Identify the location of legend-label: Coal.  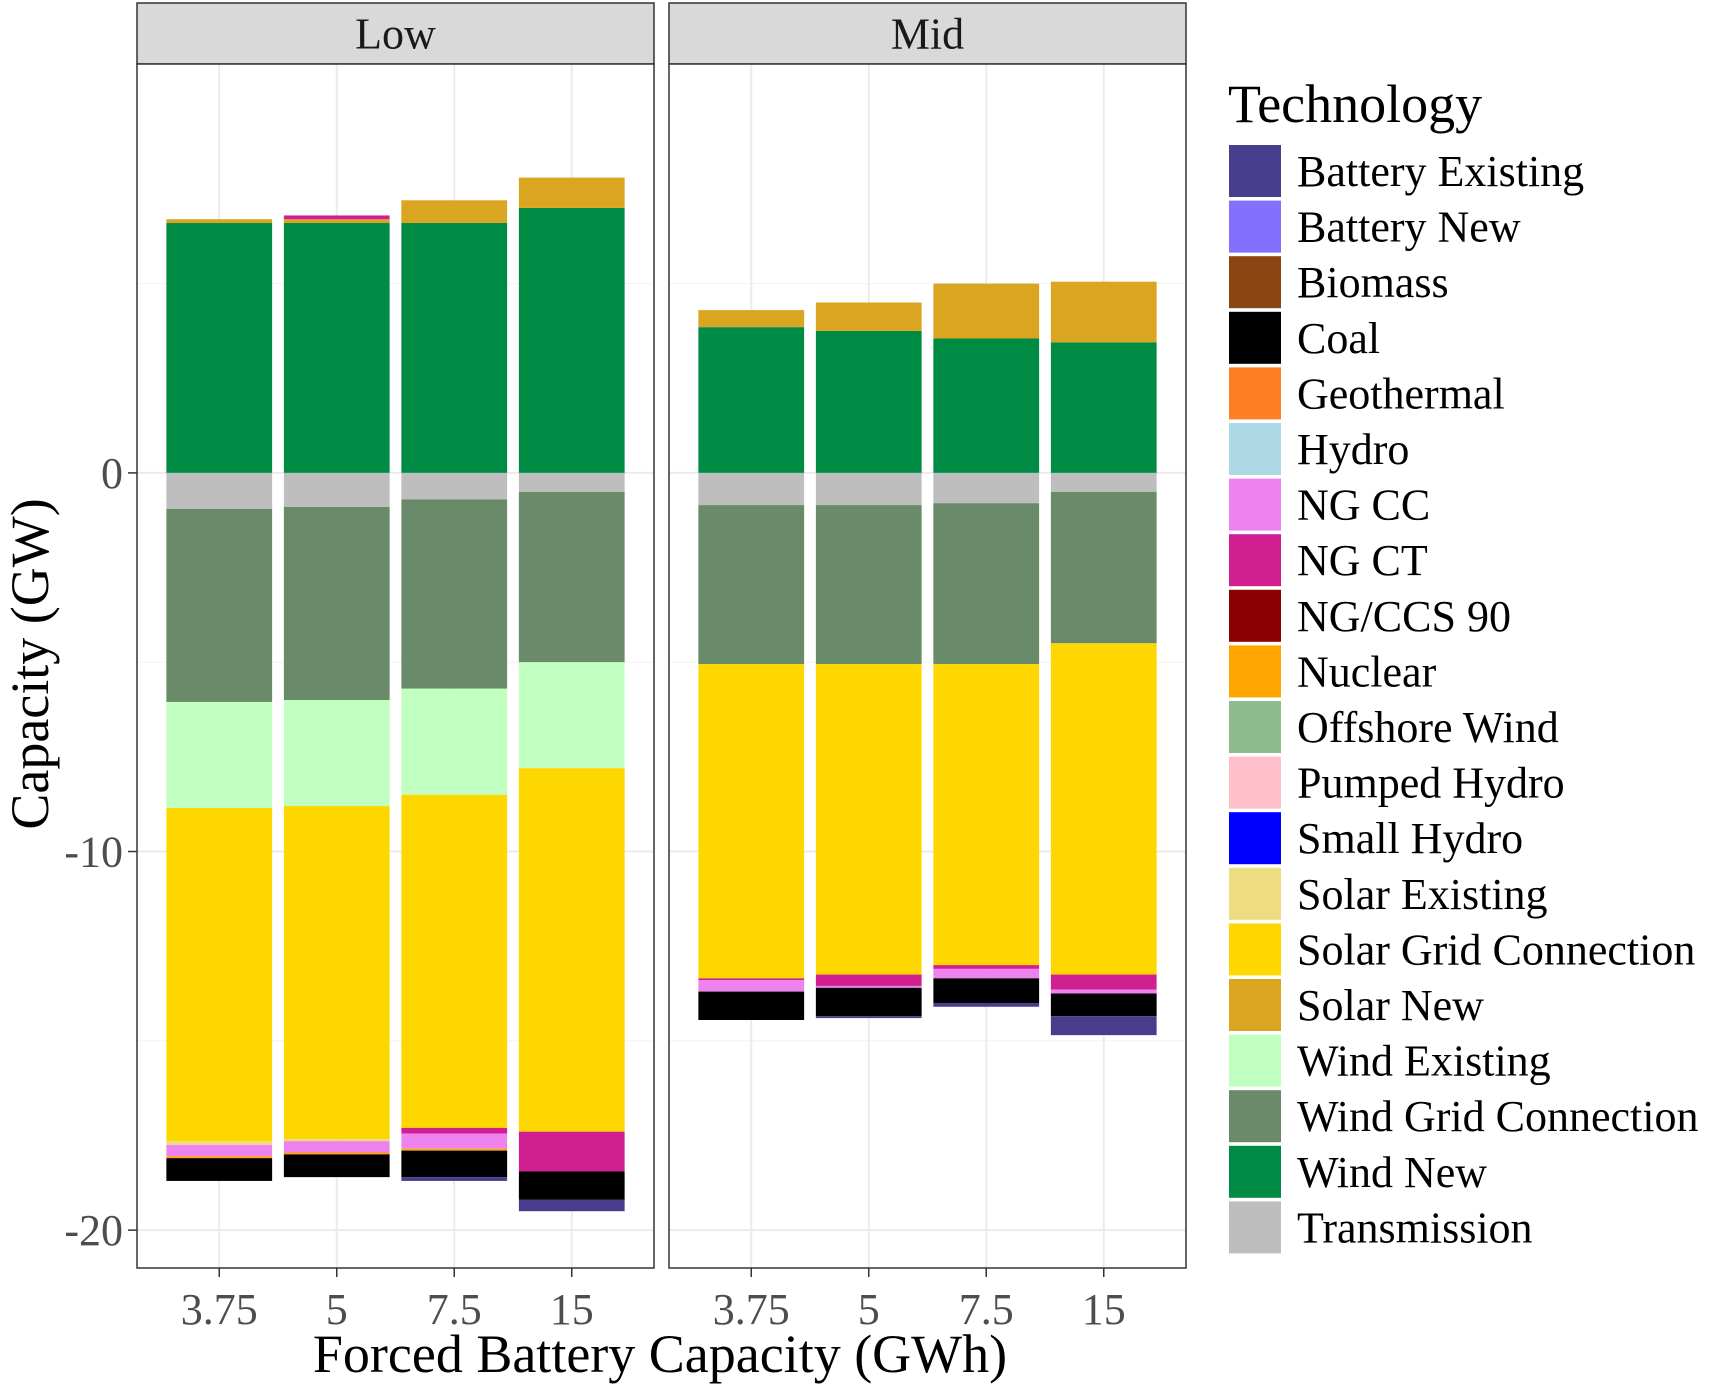
(1338, 338).